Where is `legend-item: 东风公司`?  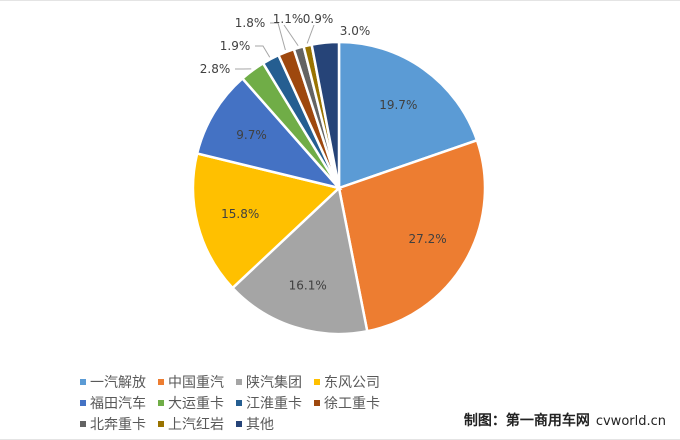 legend-item: 东风公司 is located at coordinates (347, 382).